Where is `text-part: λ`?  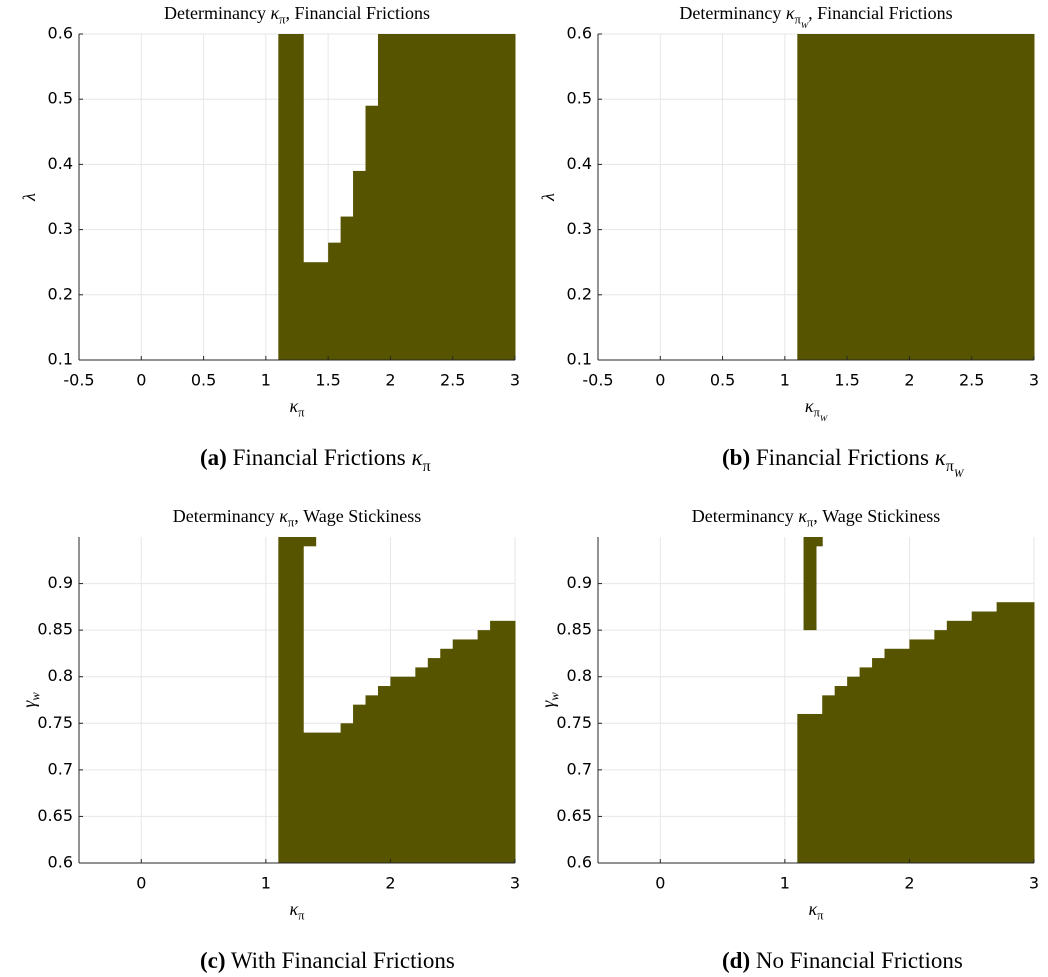 text-part: λ is located at coordinates (548, 197).